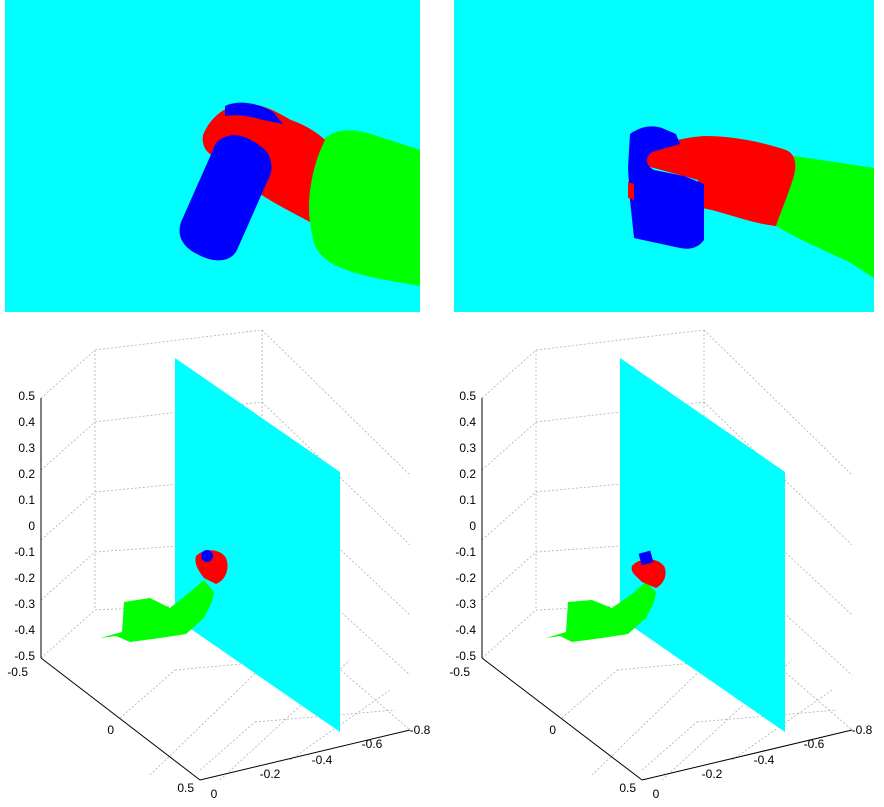 This screenshot has height=807, width=884. What do you see at coordinates (254, 113) in the screenshot?
I see `object-top-region` at bounding box center [254, 113].